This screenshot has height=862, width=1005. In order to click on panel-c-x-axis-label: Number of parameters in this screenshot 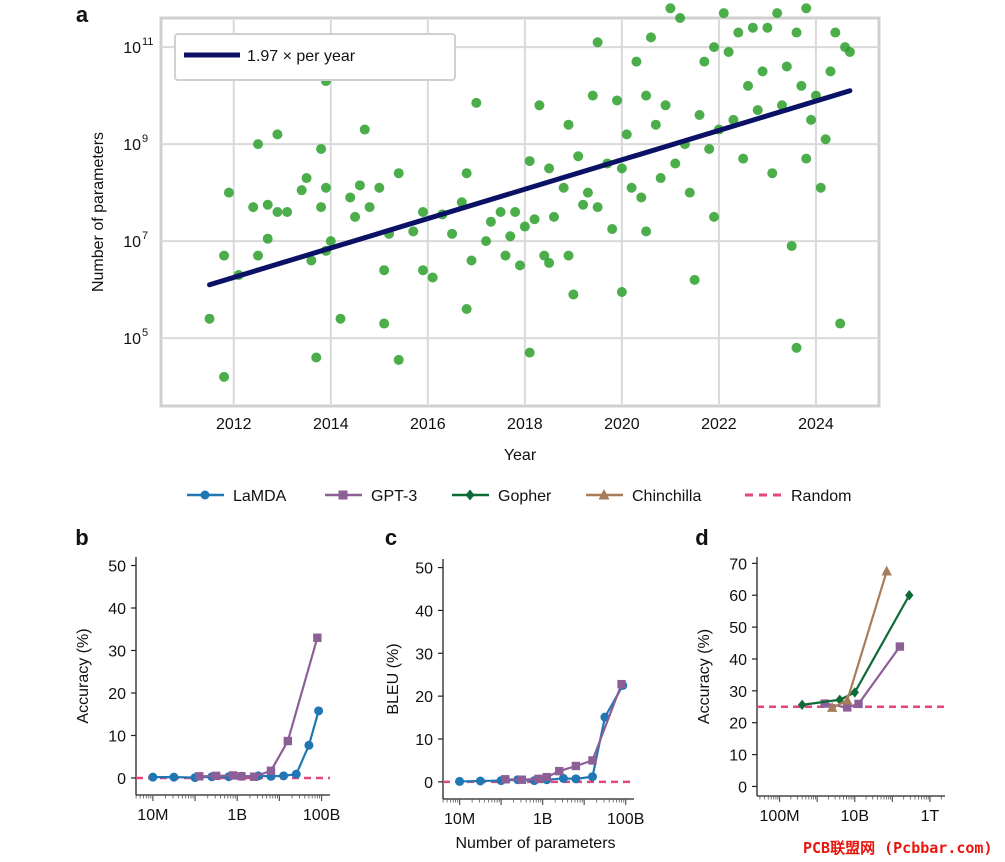, I will do `click(535, 843)`.